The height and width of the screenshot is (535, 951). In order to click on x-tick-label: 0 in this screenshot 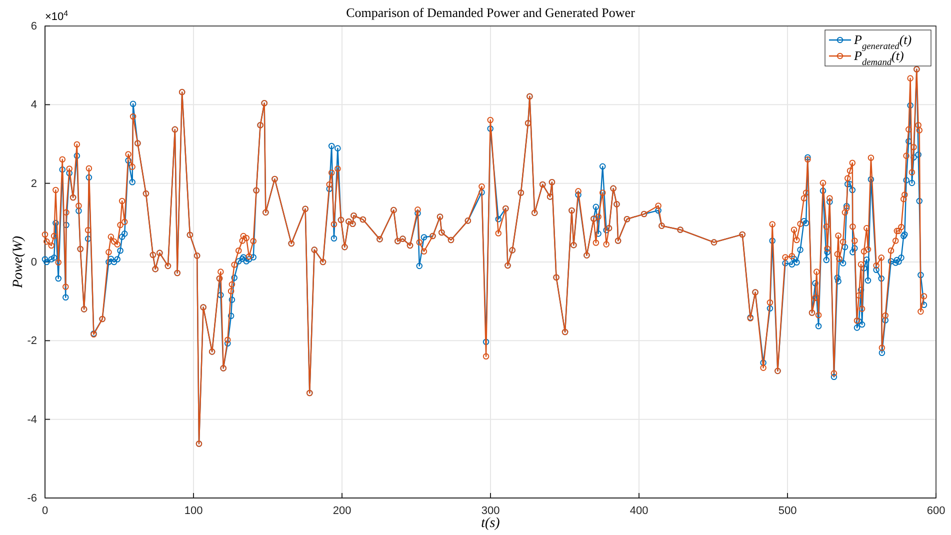, I will do `click(45, 510)`.